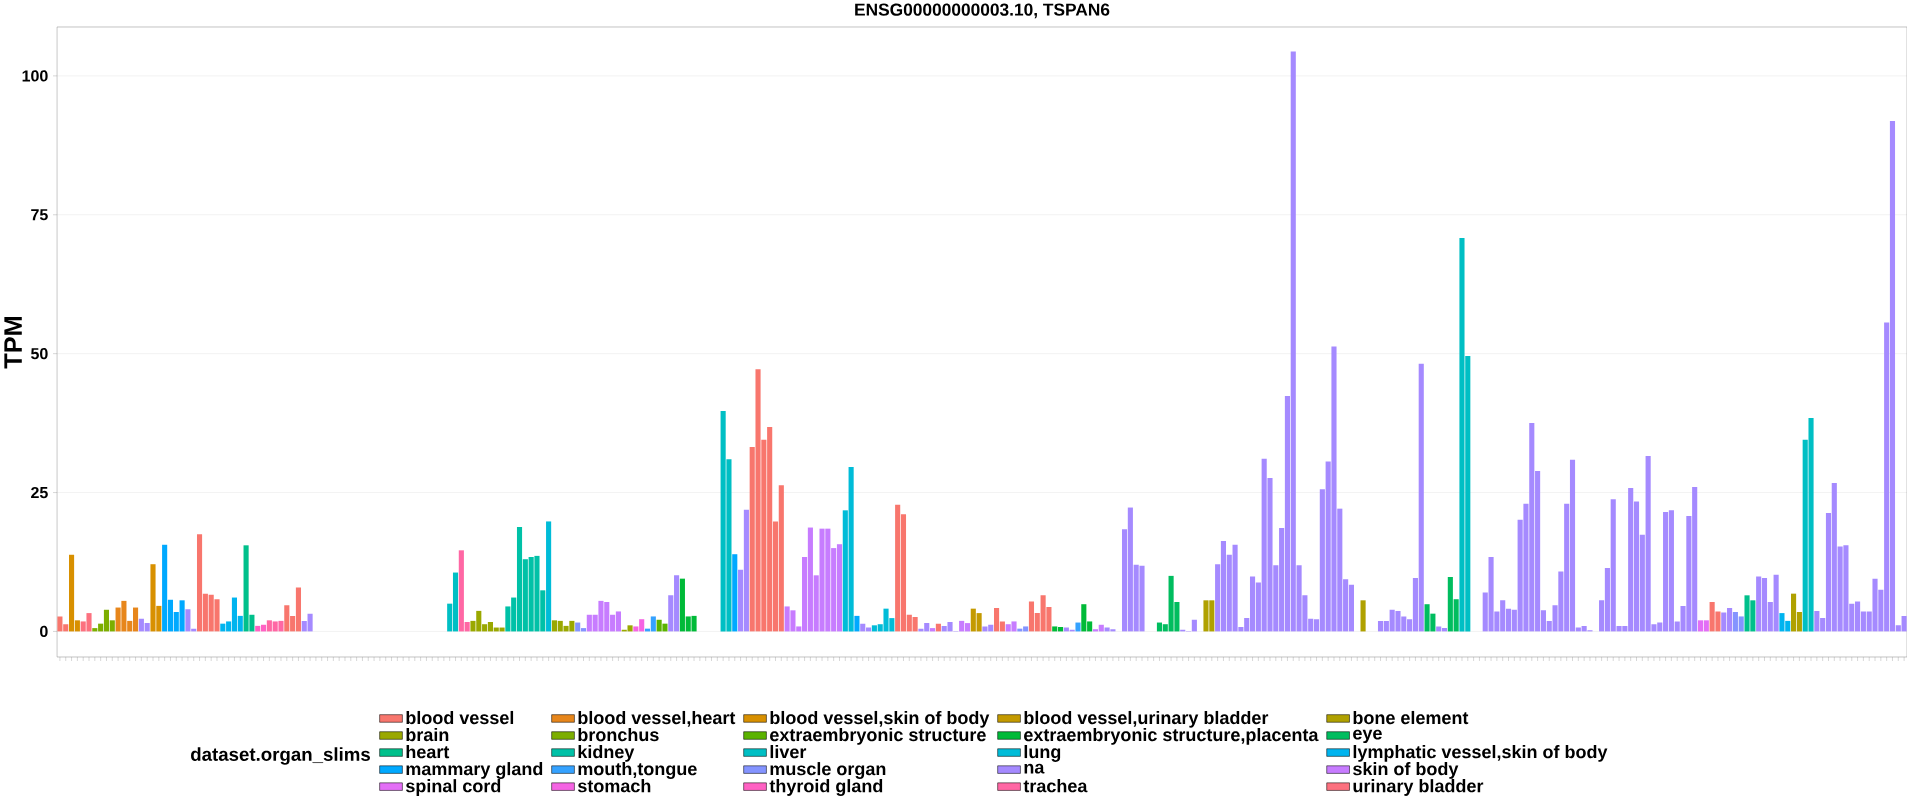  Describe the element at coordinates (1411, 717) in the screenshot. I see `legend-label: bone element` at that location.